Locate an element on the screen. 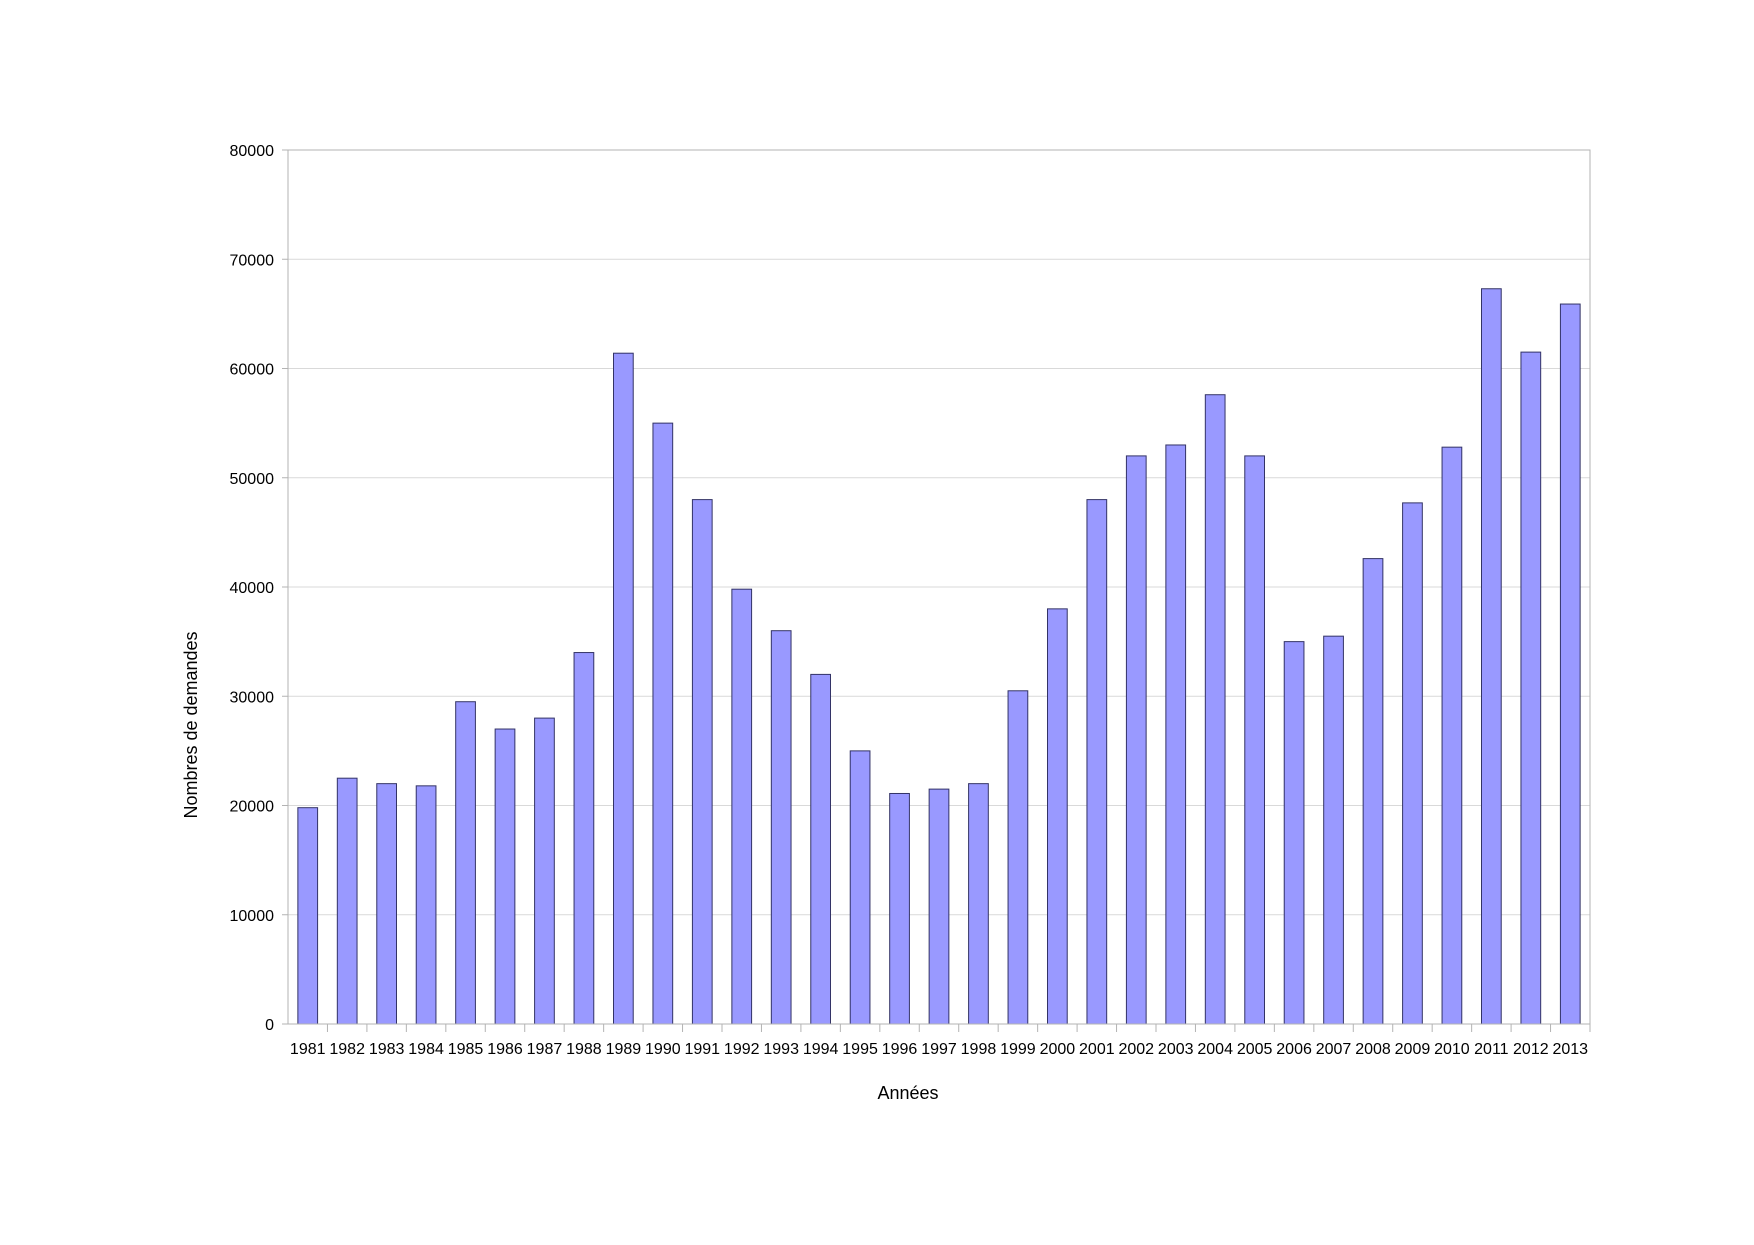 The width and height of the screenshot is (1754, 1245). bar-2008 is located at coordinates (1373, 791).